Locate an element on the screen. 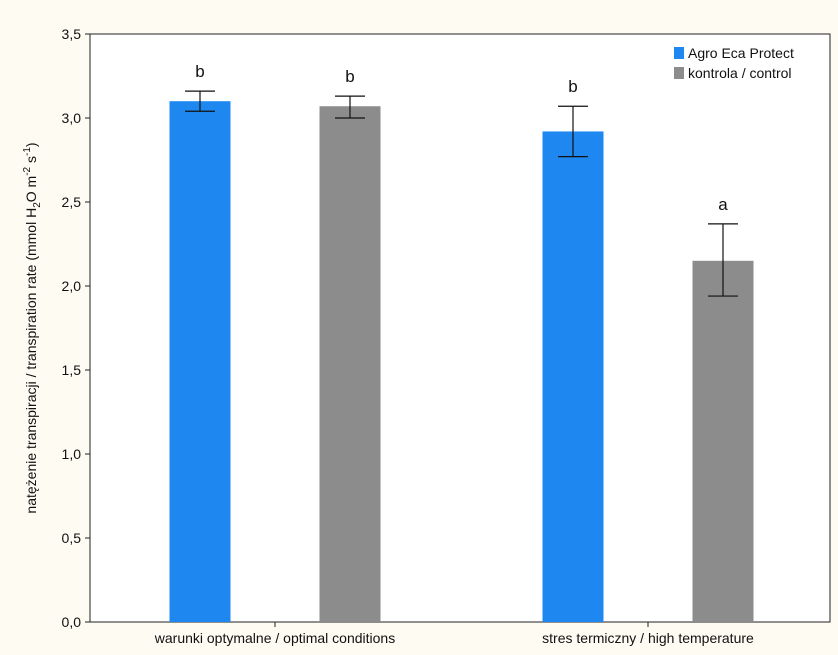  y-tick-label: 2,5 is located at coordinates (72, 202).